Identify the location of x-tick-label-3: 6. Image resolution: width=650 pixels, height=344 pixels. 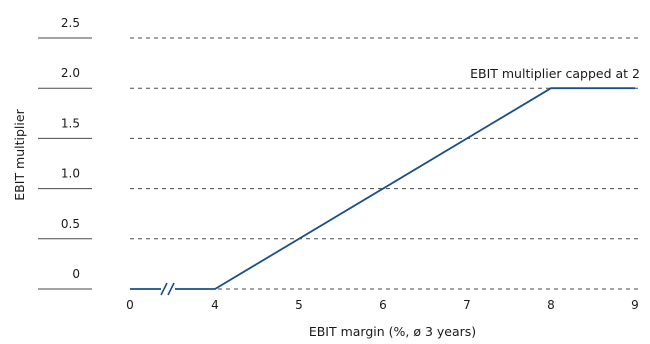
(383, 305).